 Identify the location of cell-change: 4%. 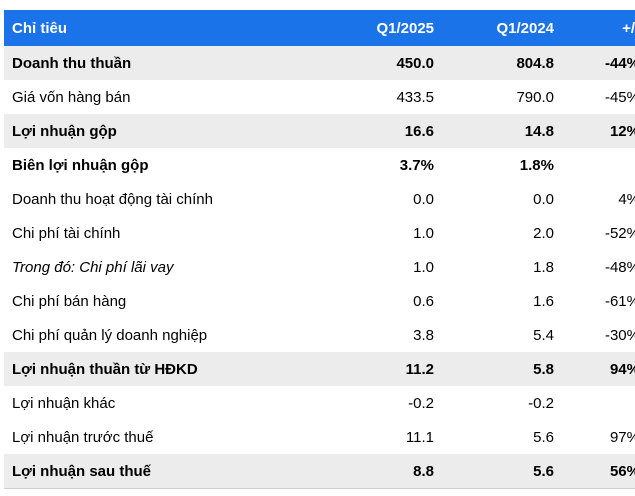
(626, 199).